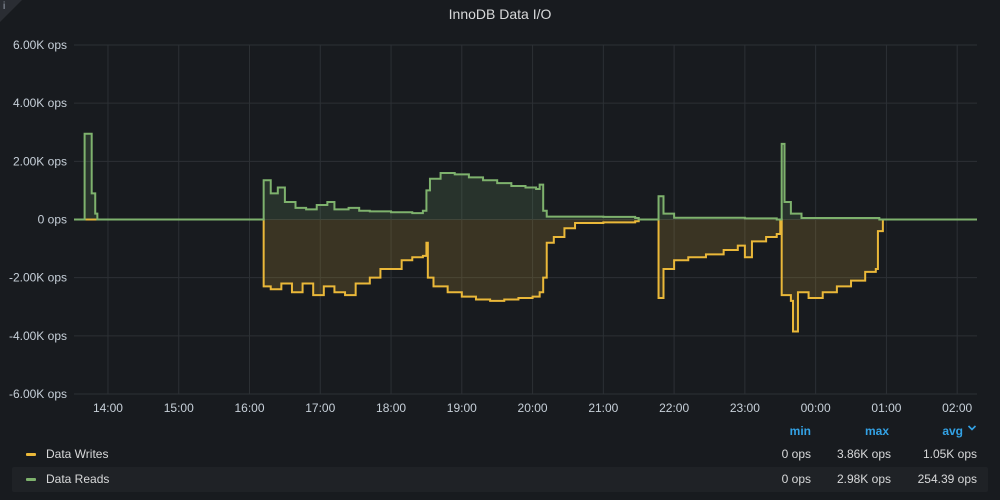 This screenshot has width=1000, height=500. I want to click on x-tick-label: 21:00, so click(603, 408).